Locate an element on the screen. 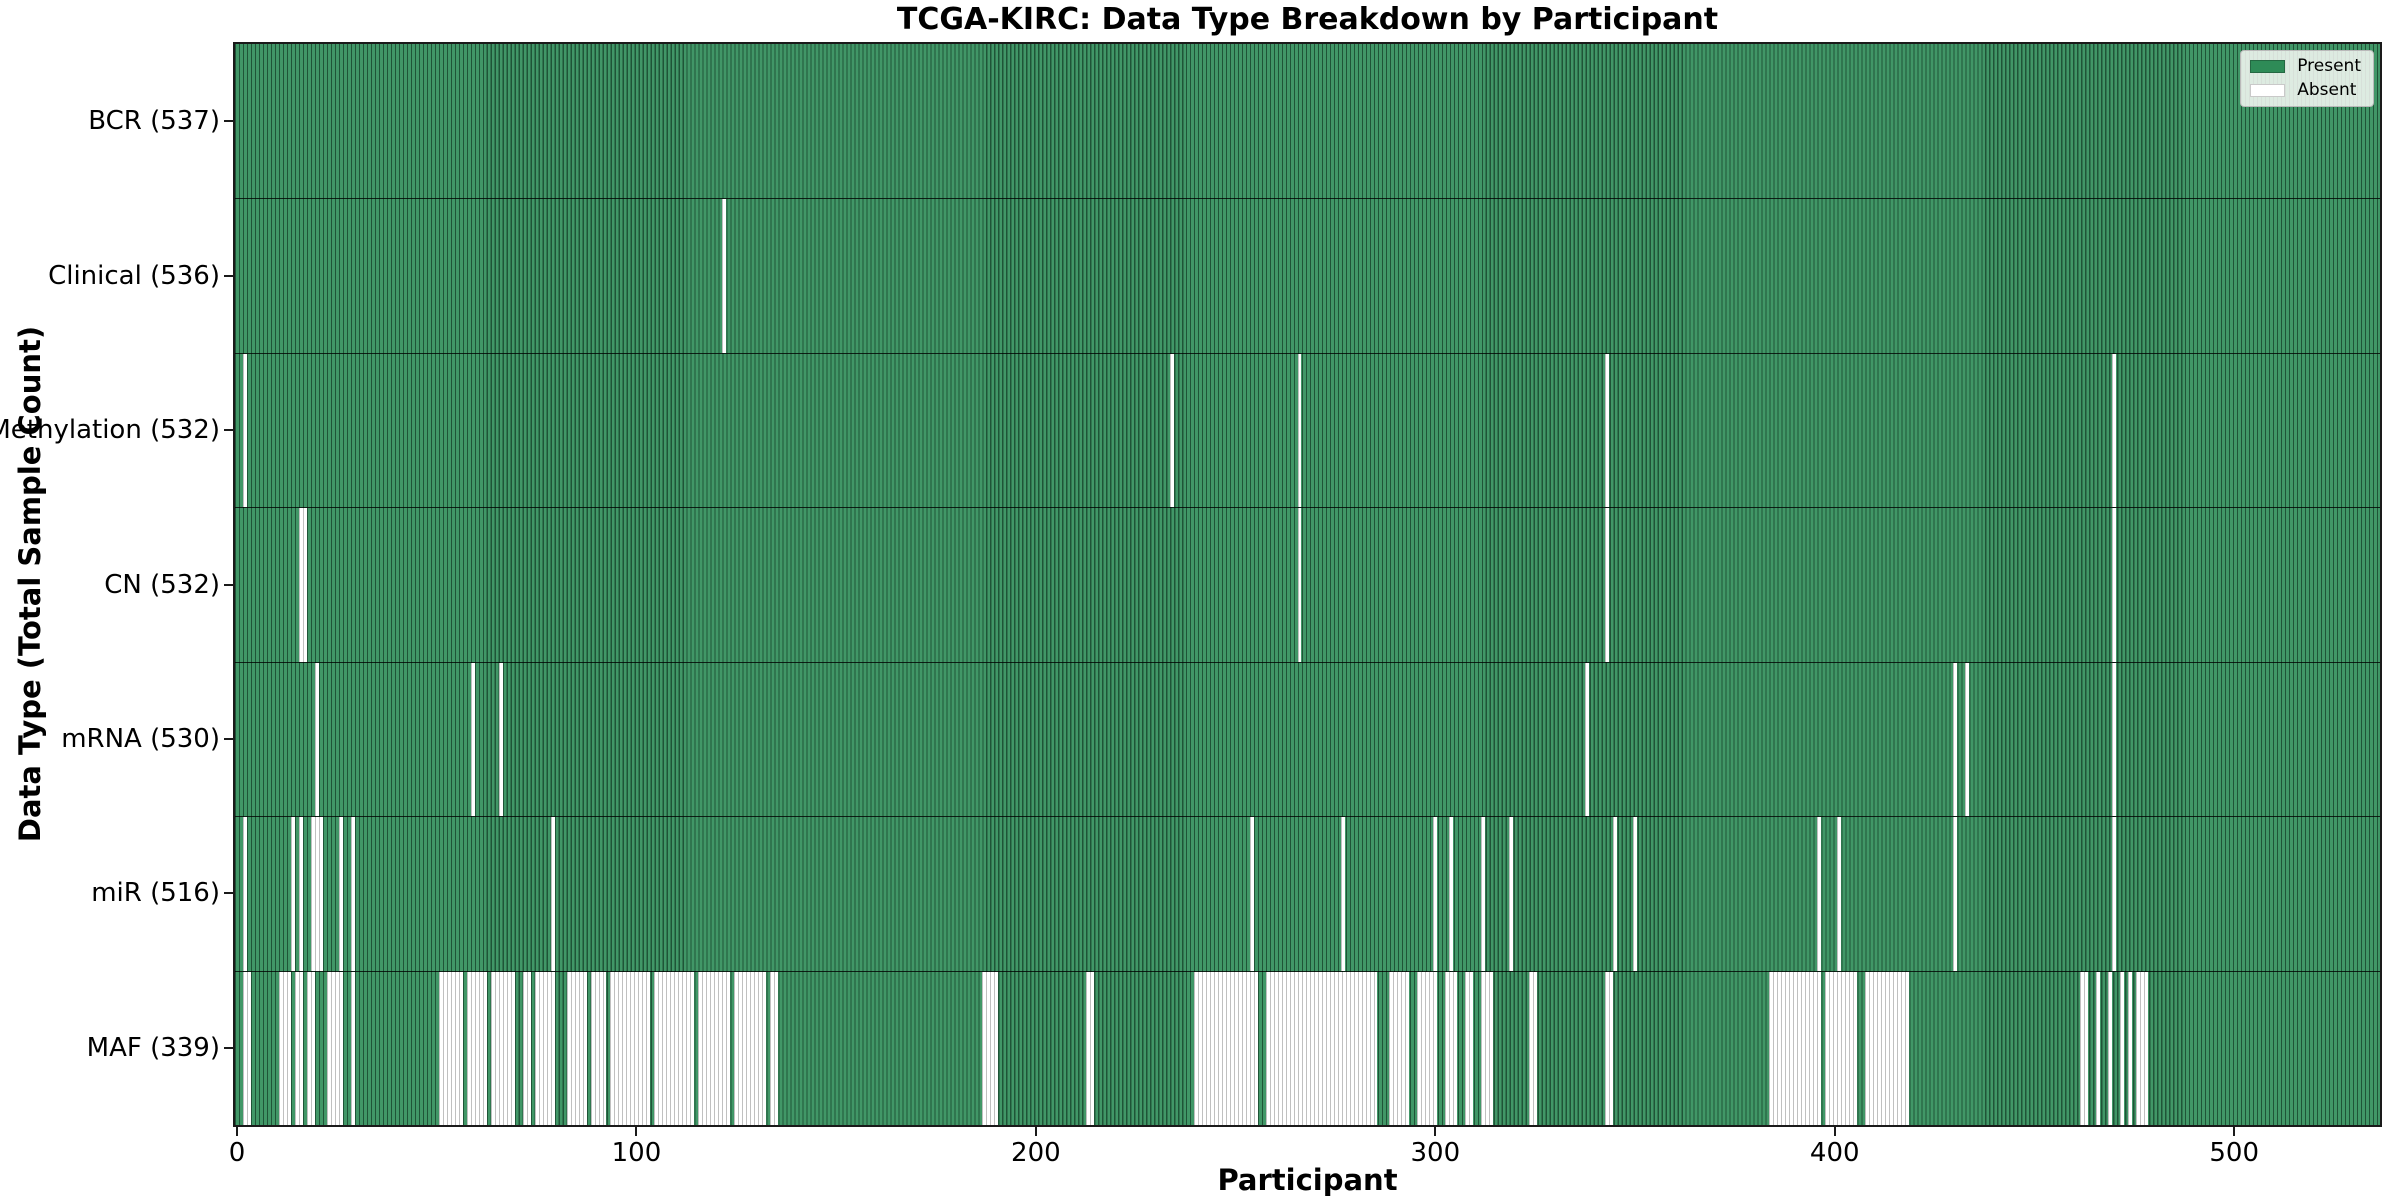 The image size is (2400, 1200). heatmap-row-cn is located at coordinates (1307, 584).